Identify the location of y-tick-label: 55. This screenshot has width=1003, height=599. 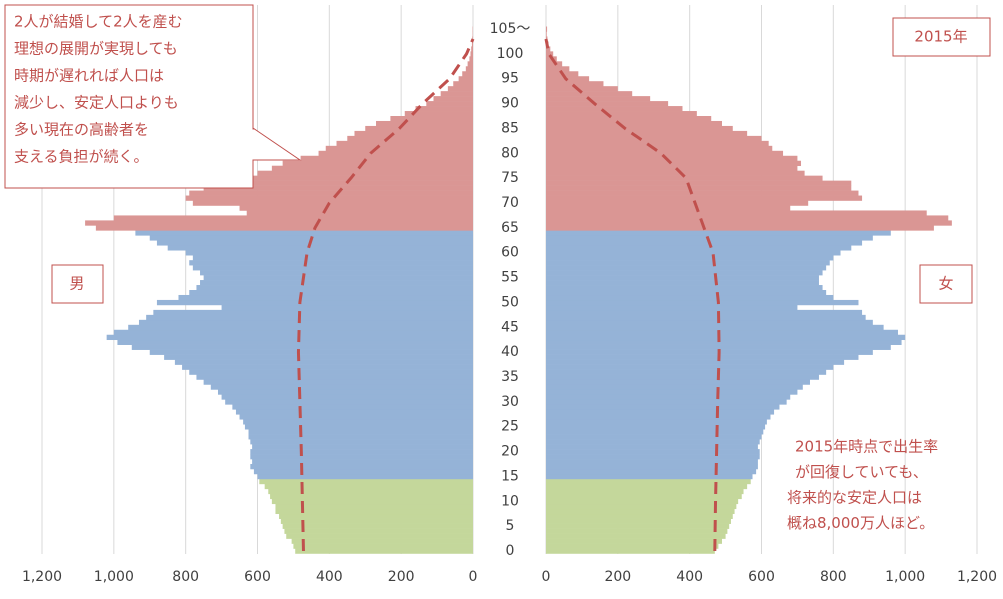
(510, 278).